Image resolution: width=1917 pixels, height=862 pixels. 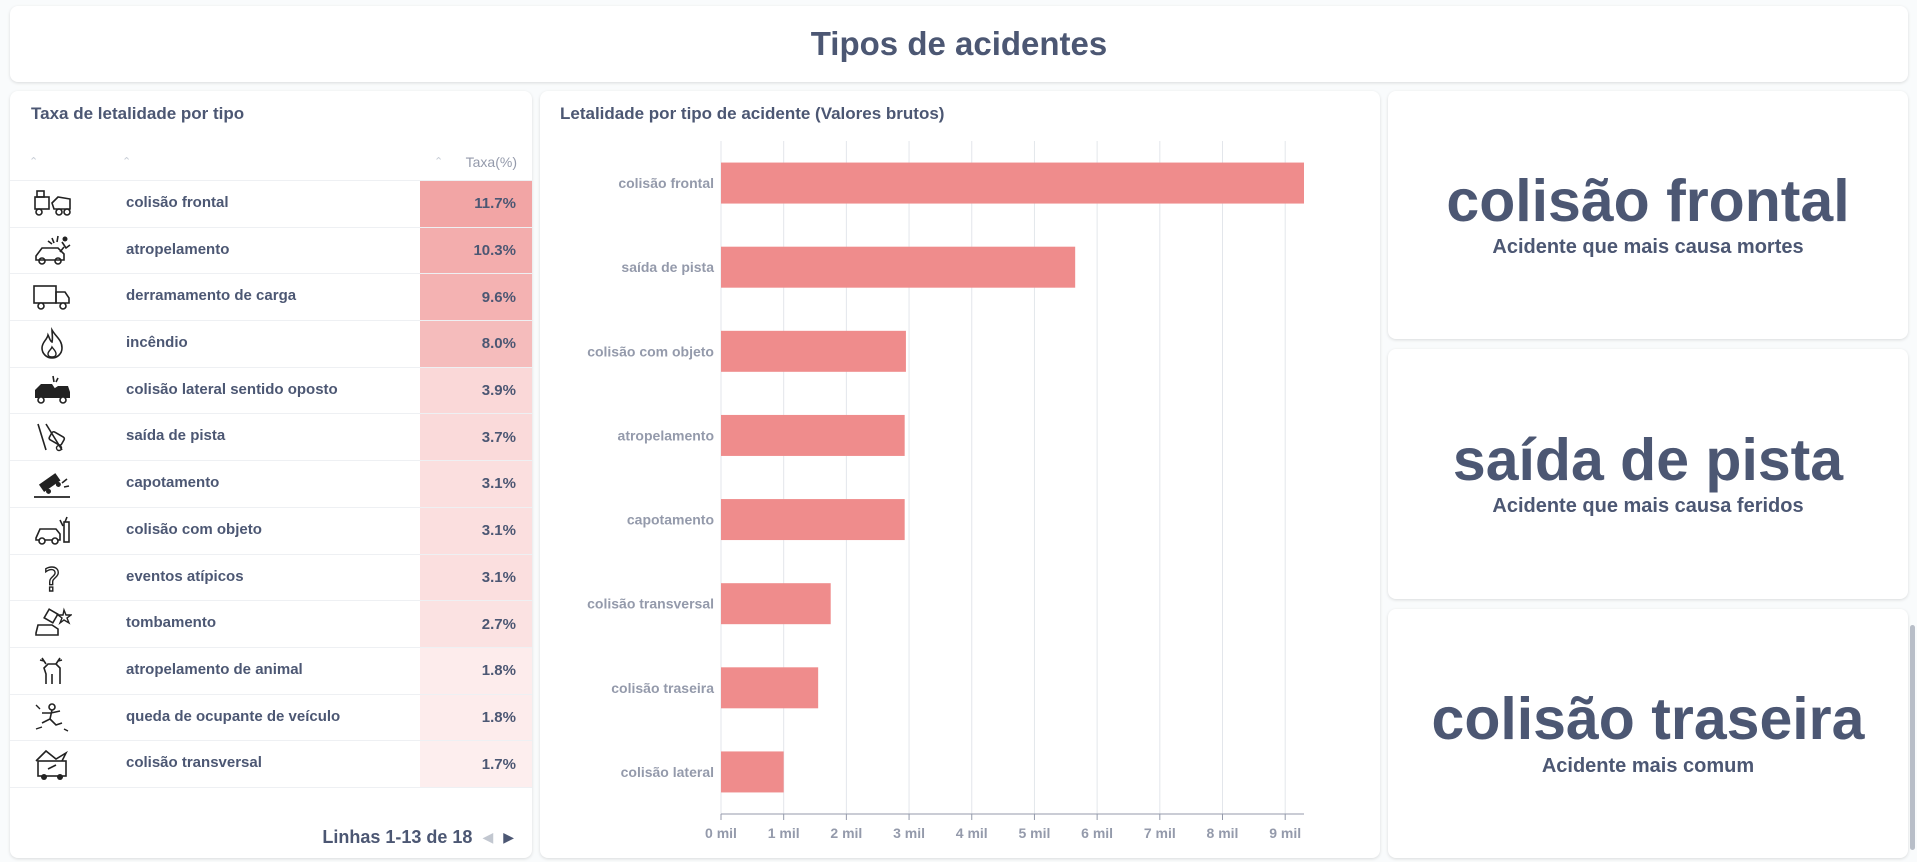 What do you see at coordinates (52, 718) in the screenshot?
I see `falling-person-icon` at bounding box center [52, 718].